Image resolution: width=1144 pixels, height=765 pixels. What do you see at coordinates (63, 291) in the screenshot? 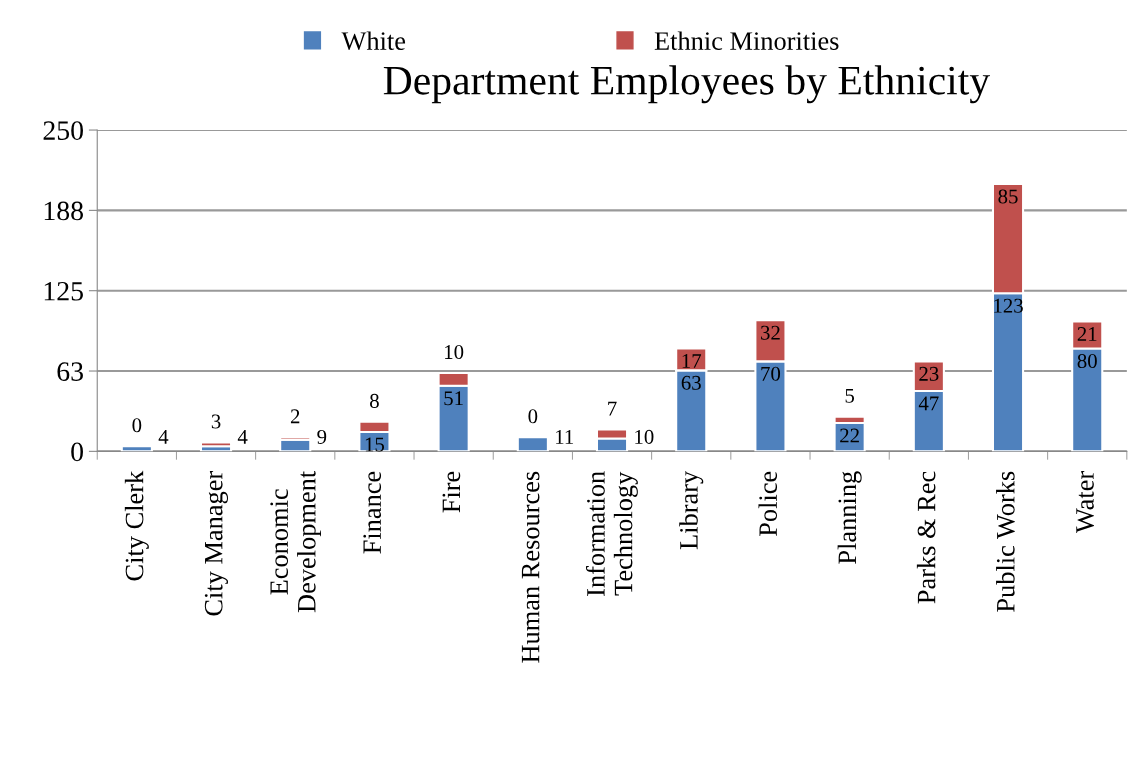
I see `y-tick-label: 125` at bounding box center [63, 291].